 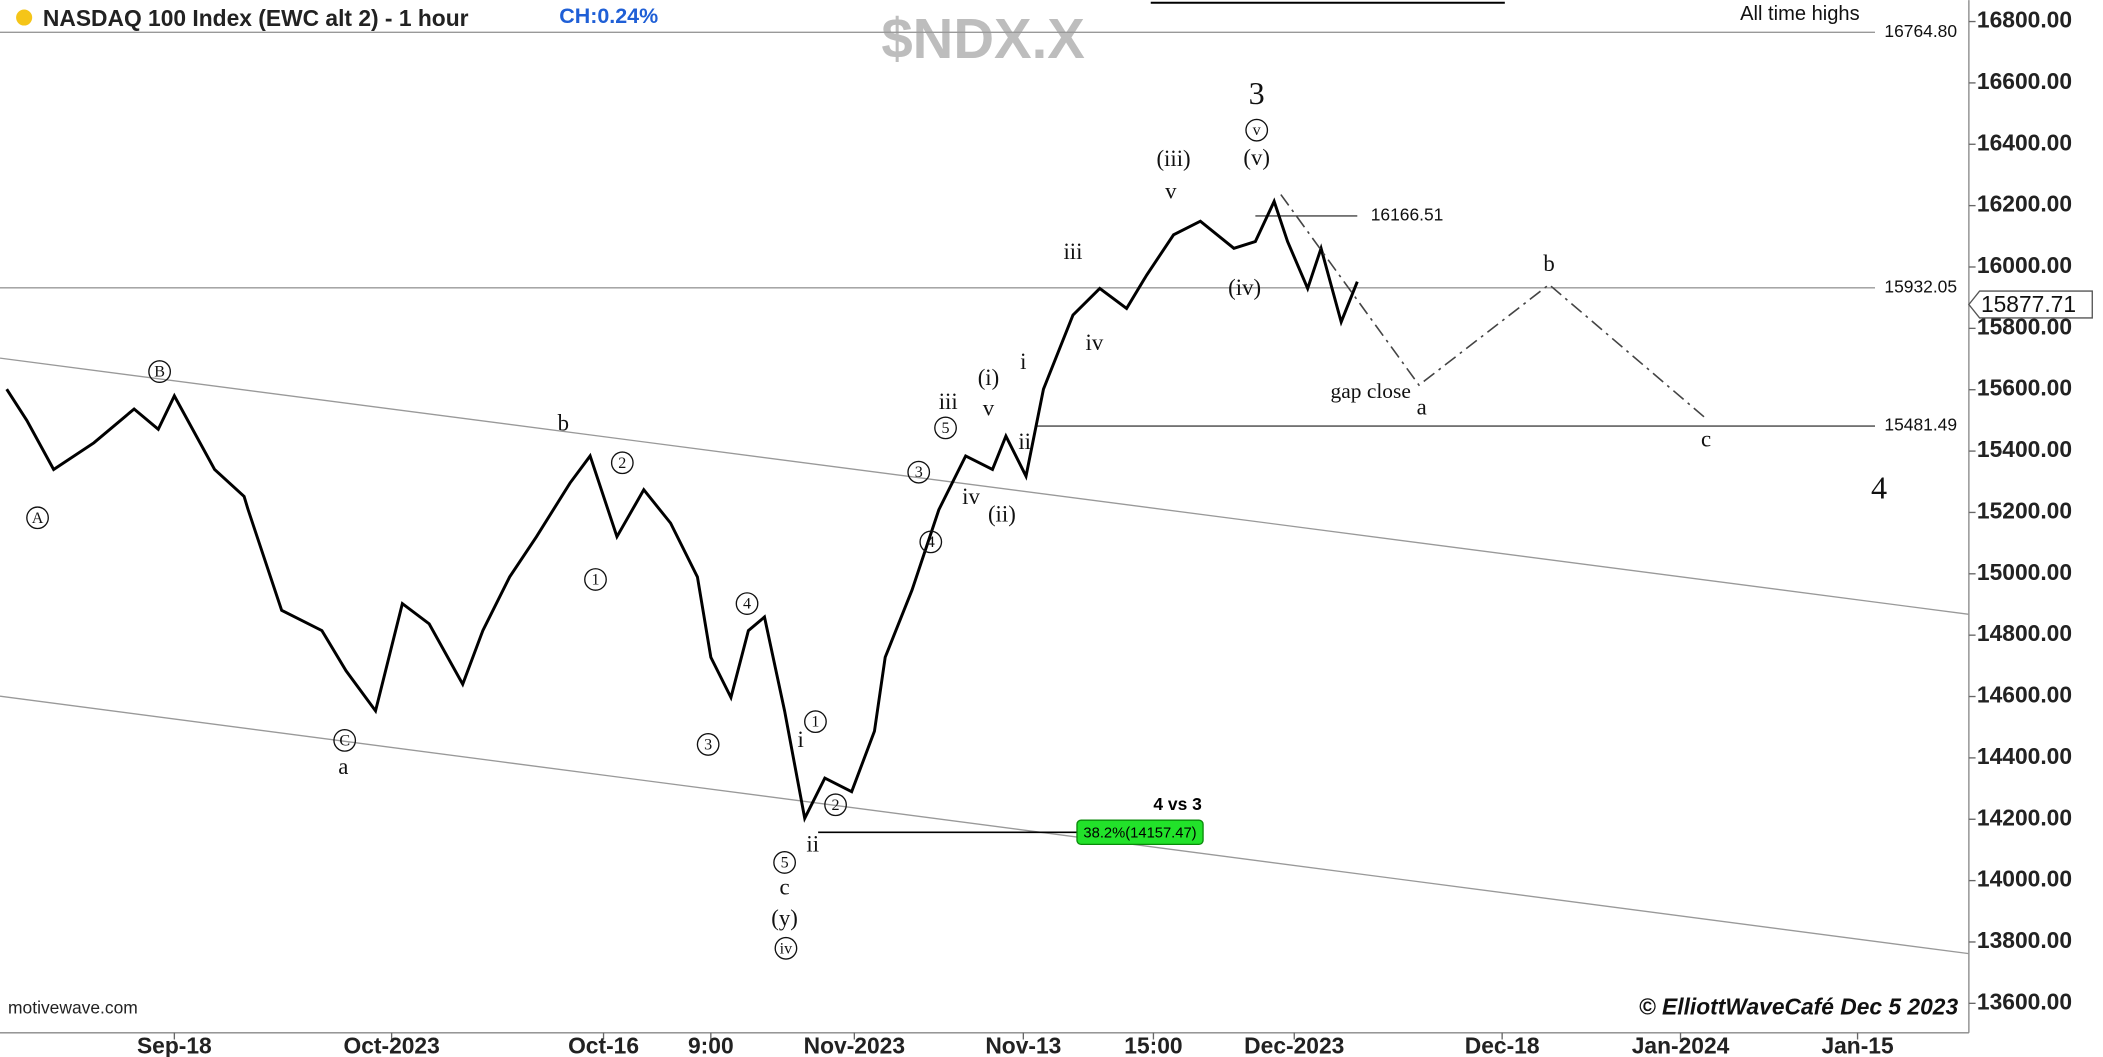 I want to click on x-tick-label: Dec-2023, so click(x=1294, y=1045).